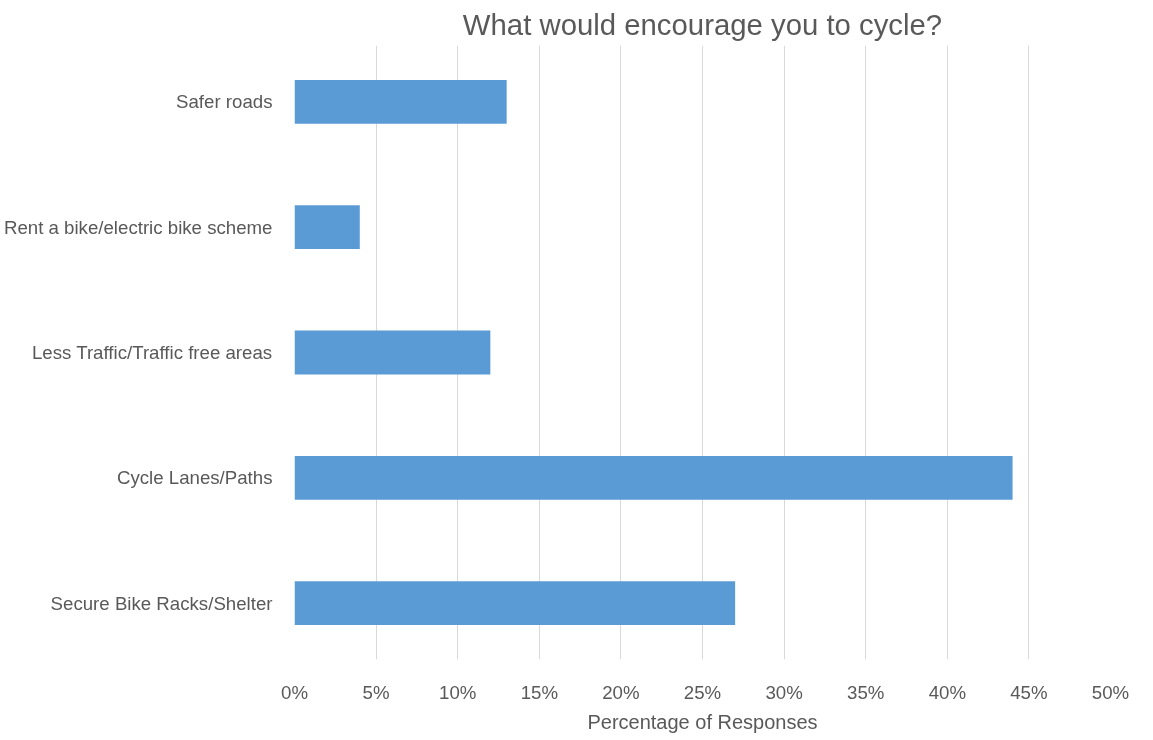 This screenshot has width=1153, height=740. I want to click on x-tick-label: 0%, so click(294, 692).